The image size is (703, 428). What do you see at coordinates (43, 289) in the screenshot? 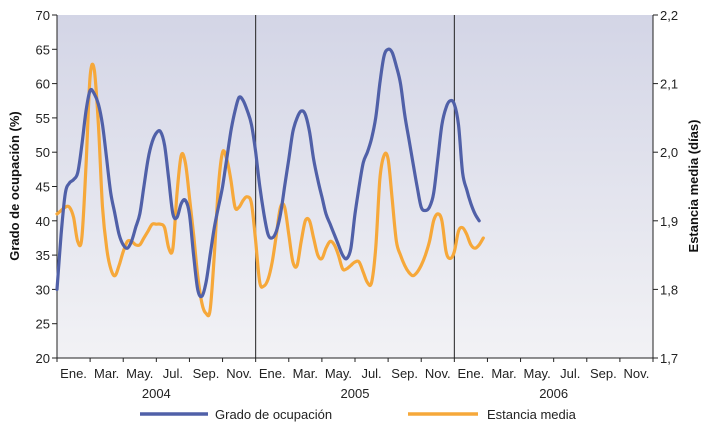
I see `left-tick-label: 30` at bounding box center [43, 289].